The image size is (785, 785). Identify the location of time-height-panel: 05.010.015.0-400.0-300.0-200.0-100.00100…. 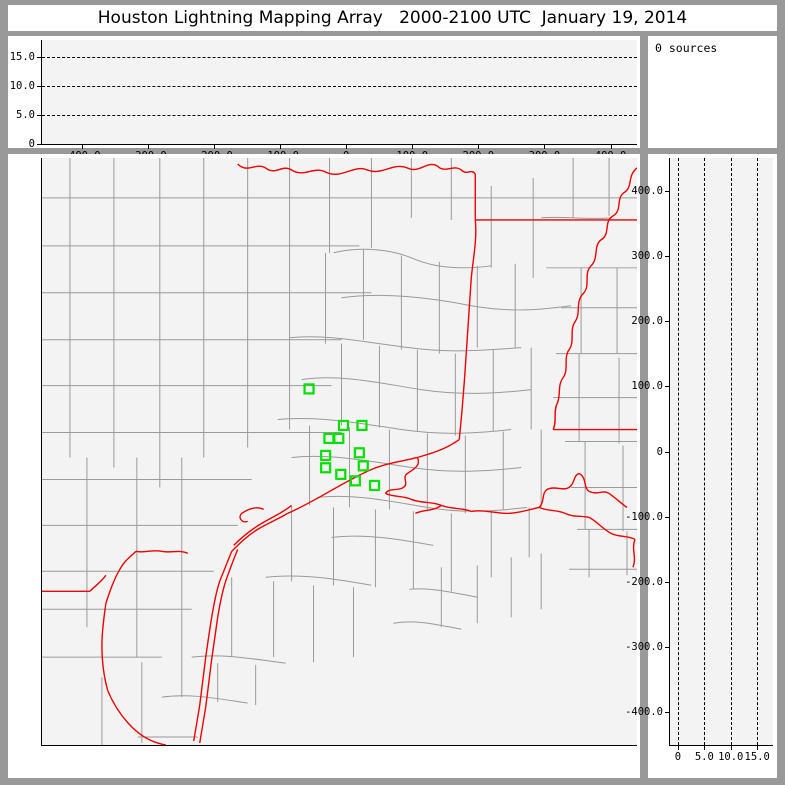
(324, 99).